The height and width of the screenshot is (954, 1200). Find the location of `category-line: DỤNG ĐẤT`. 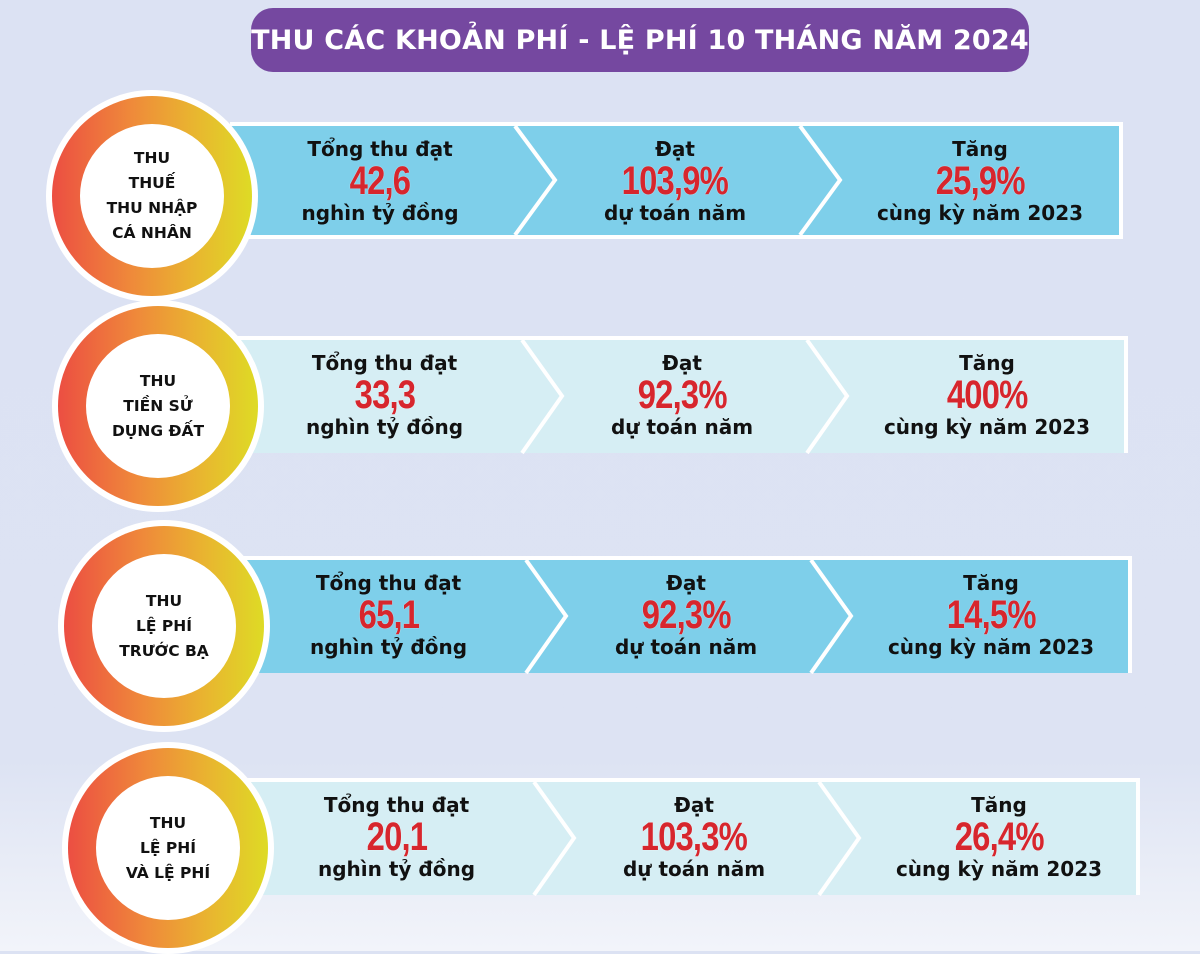

category-line: DỤNG ĐẤT is located at coordinates (158, 430).